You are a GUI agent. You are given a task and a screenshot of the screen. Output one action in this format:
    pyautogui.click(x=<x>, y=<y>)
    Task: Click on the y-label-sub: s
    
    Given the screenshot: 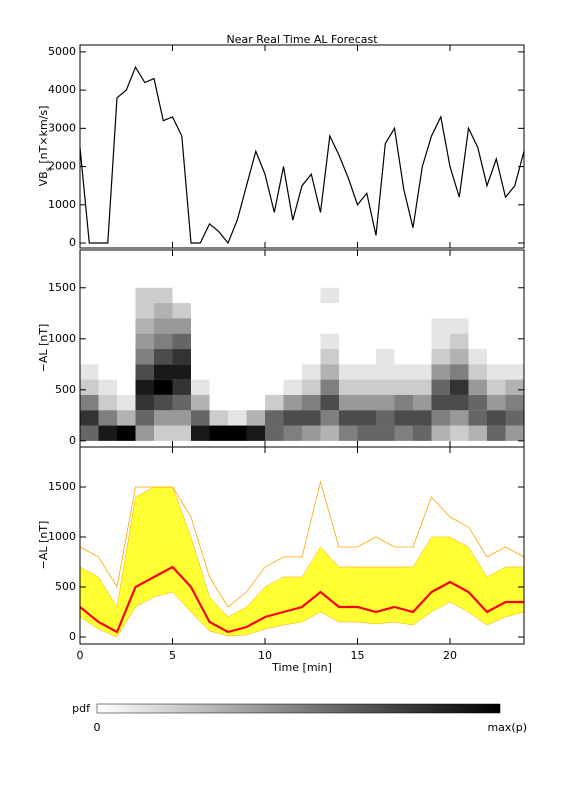 What is the action you would take?
    pyautogui.click(x=48, y=169)
    